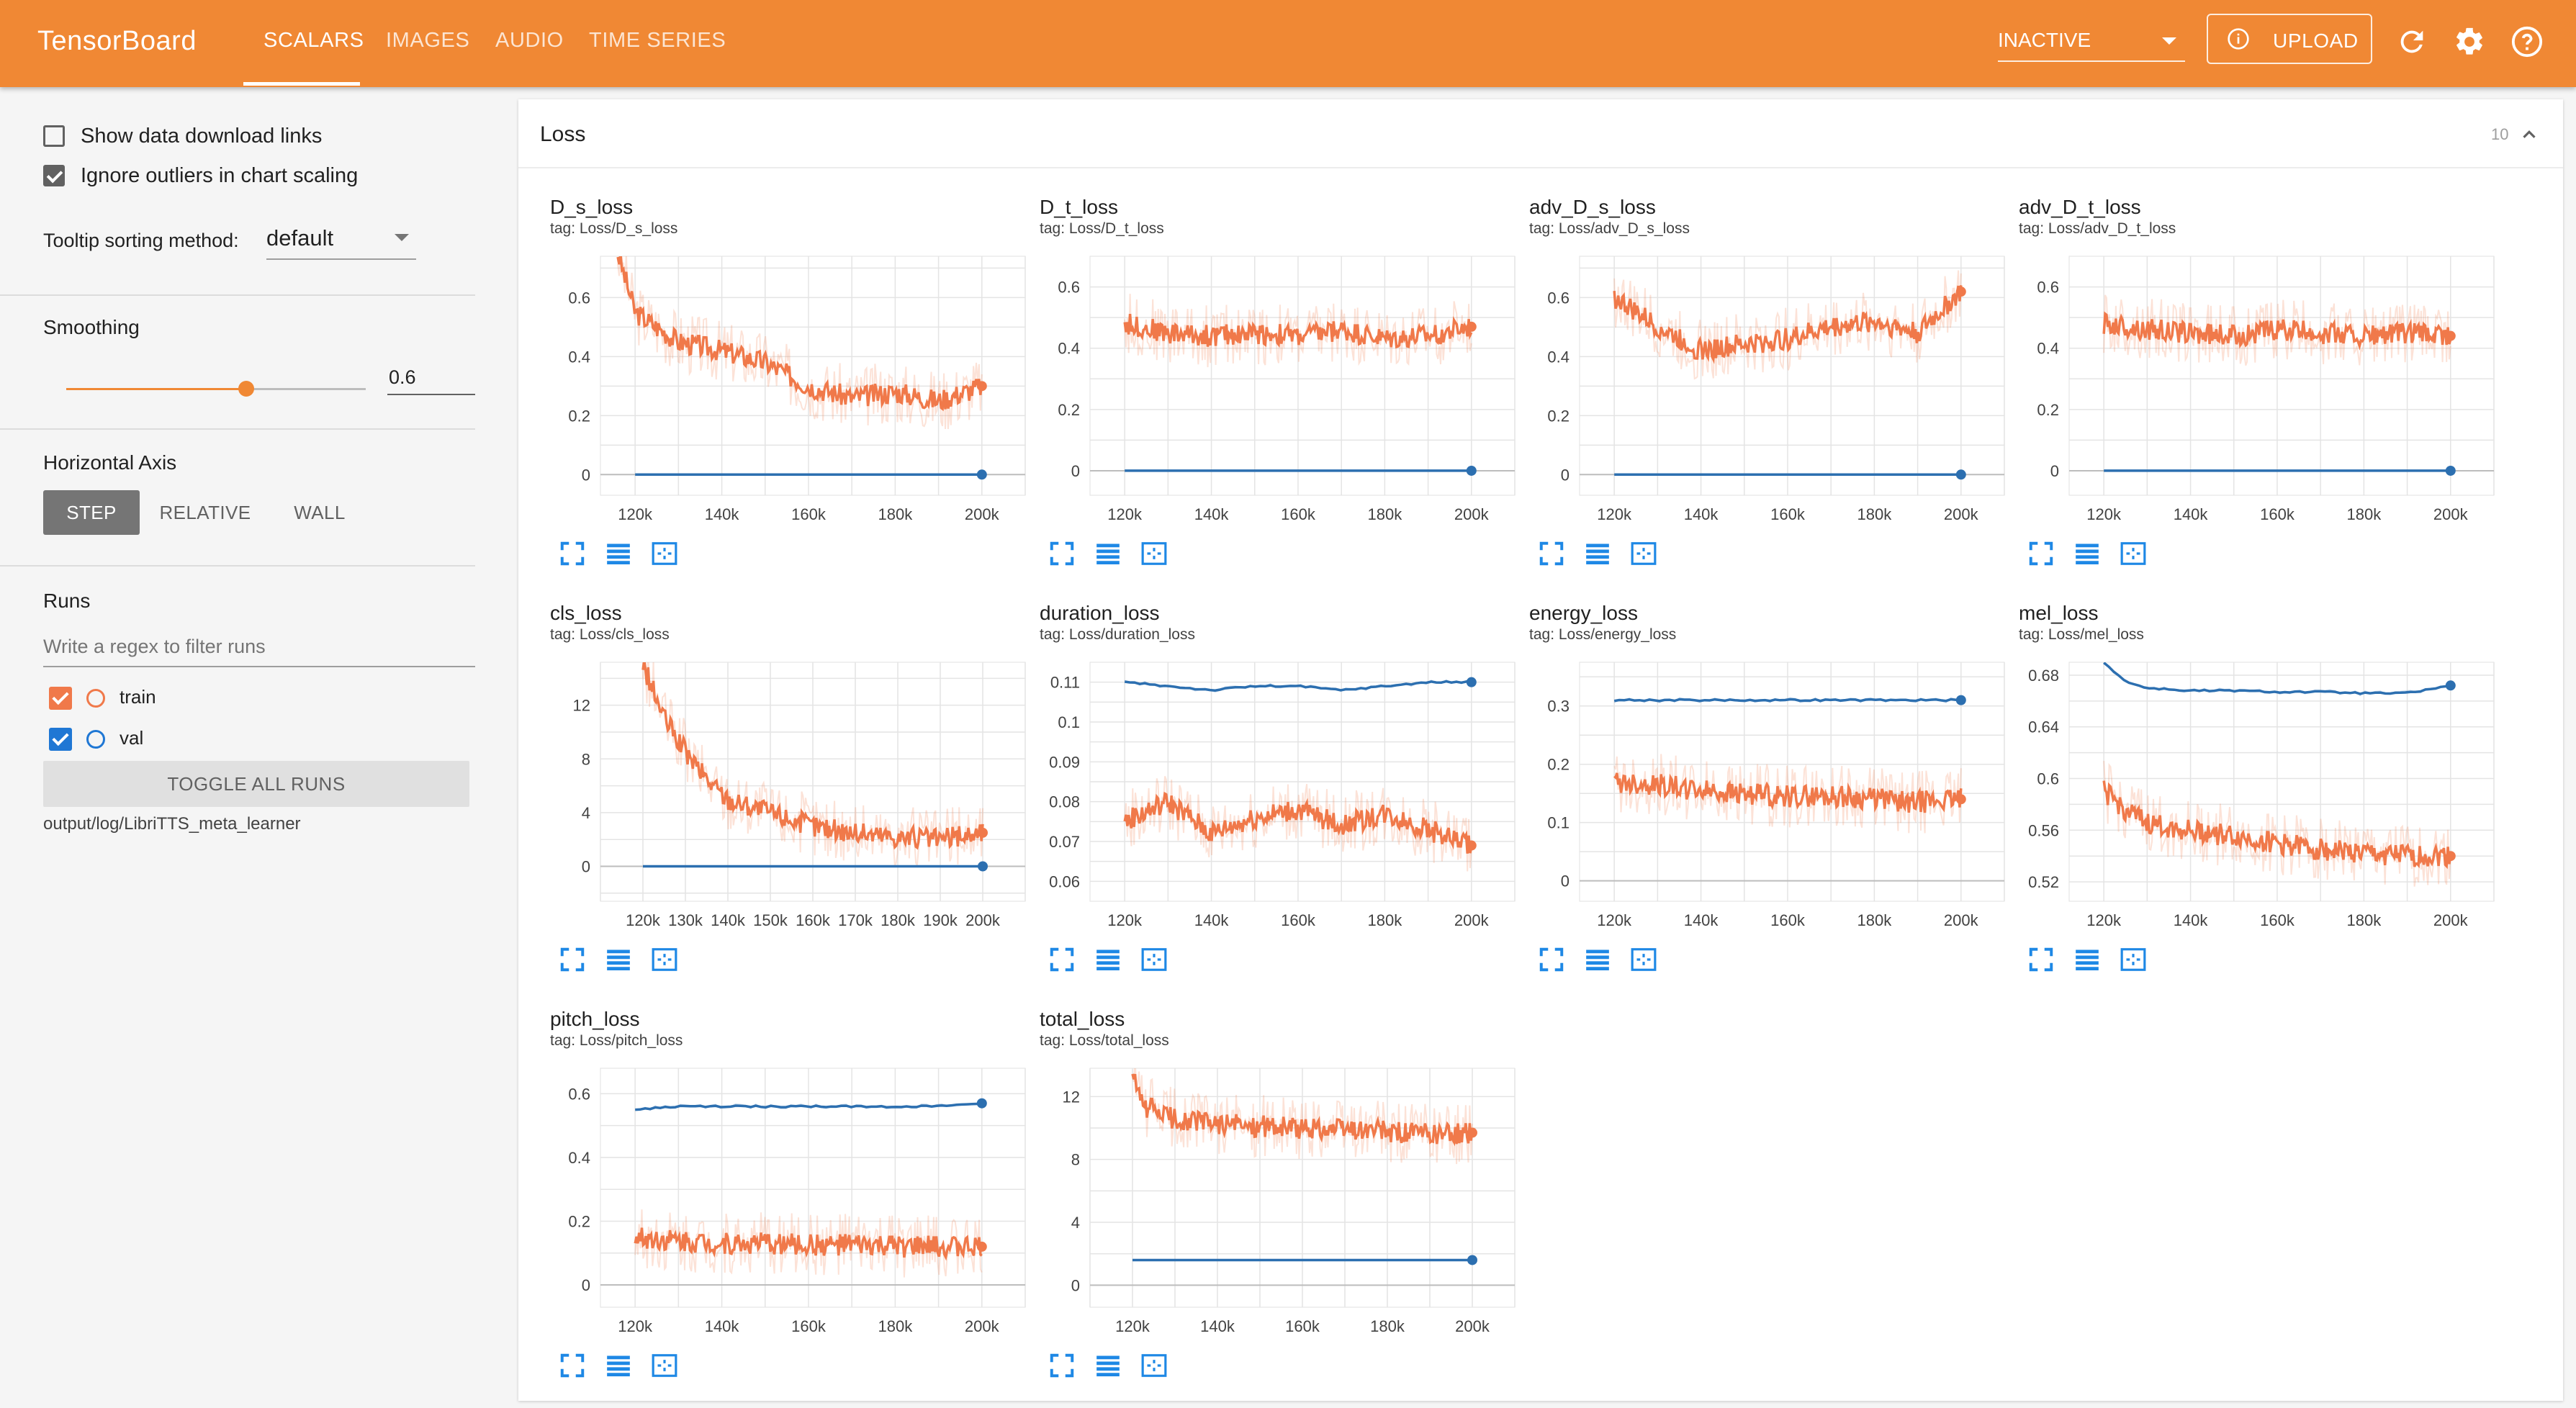 Image resolution: width=2576 pixels, height=1408 pixels. Describe the element at coordinates (2289, 39) in the screenshot. I see `upload-button: UPLOAD` at that location.